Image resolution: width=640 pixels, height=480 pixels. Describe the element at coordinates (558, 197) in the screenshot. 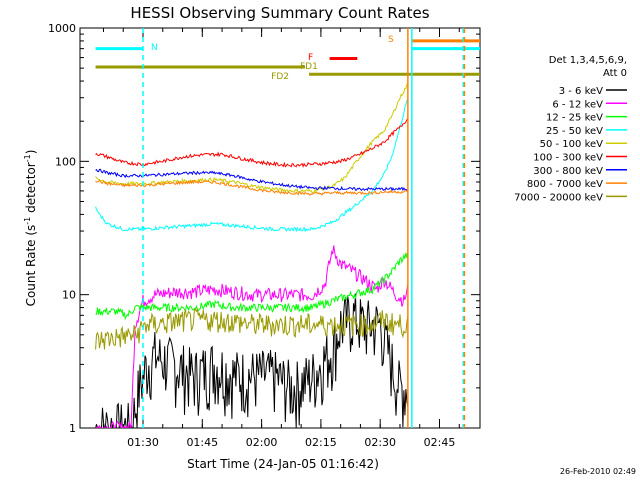

I see `legend-label: 7000 - 20000 keV` at that location.